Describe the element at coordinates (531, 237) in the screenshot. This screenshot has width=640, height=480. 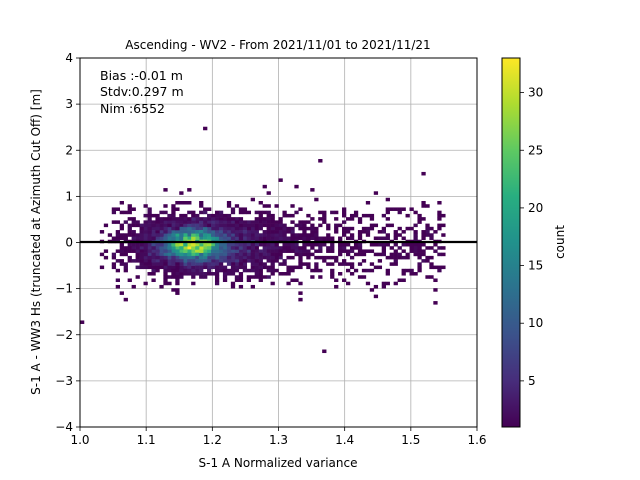
I see `colorbar-ticks: 5 10 15 20 25 30` at that location.